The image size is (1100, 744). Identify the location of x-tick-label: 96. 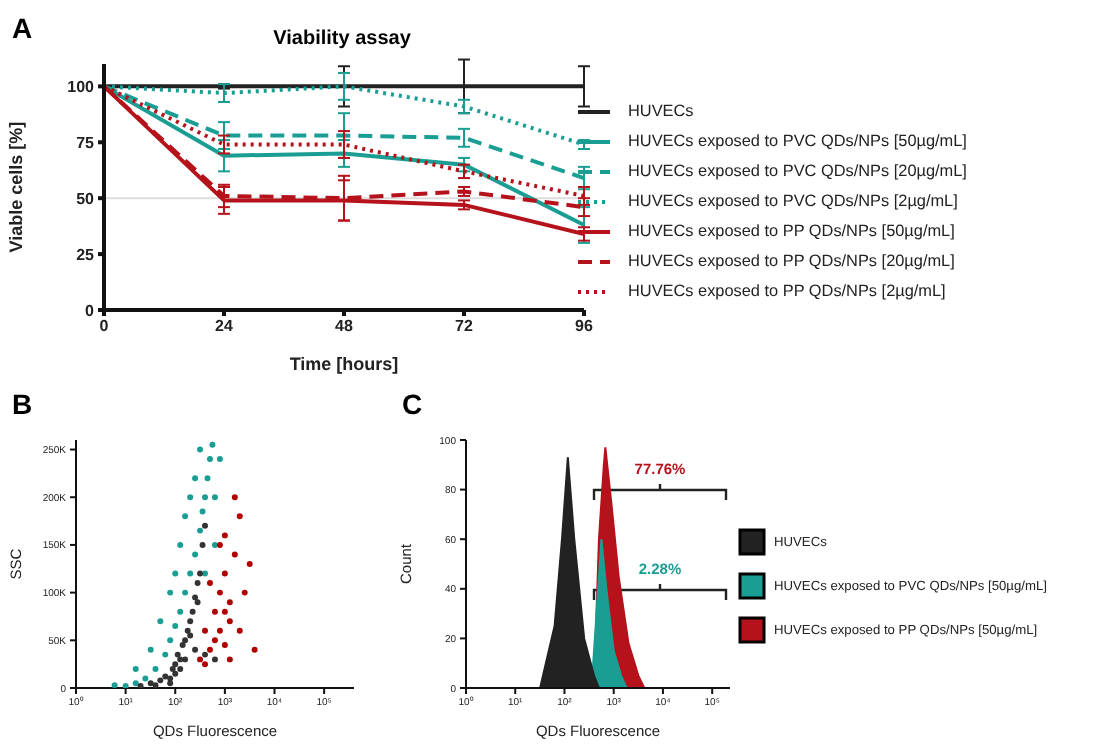
(584, 326).